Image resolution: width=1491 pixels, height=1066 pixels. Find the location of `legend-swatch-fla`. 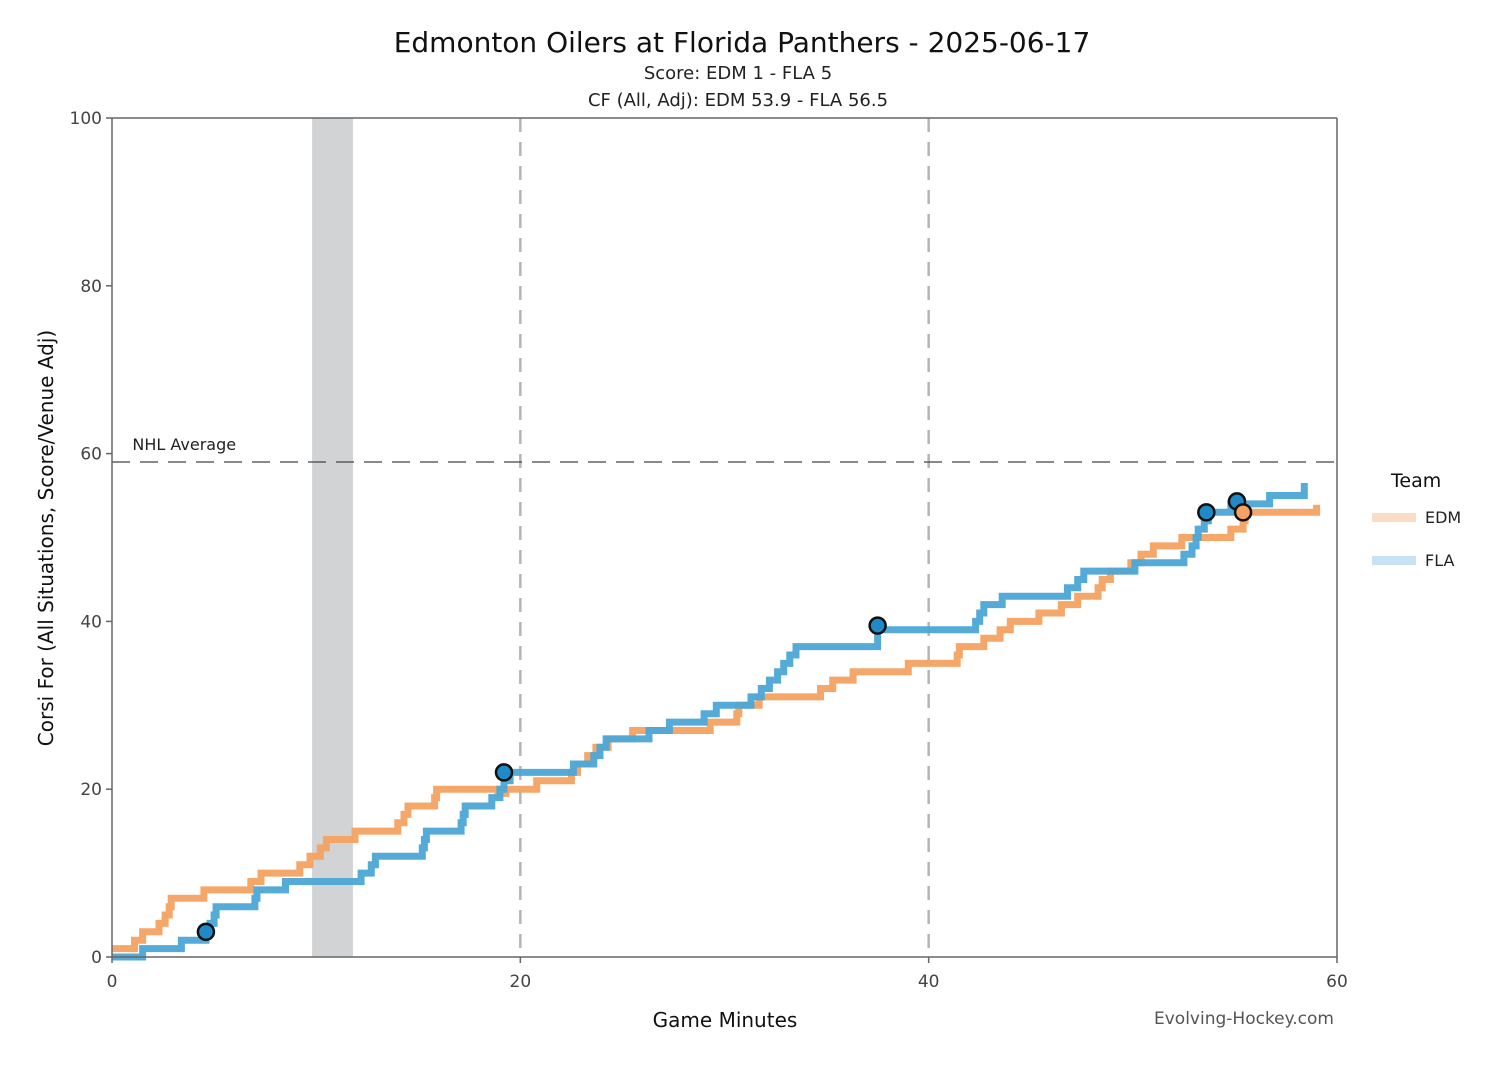

legend-swatch-fla is located at coordinates (1394, 560).